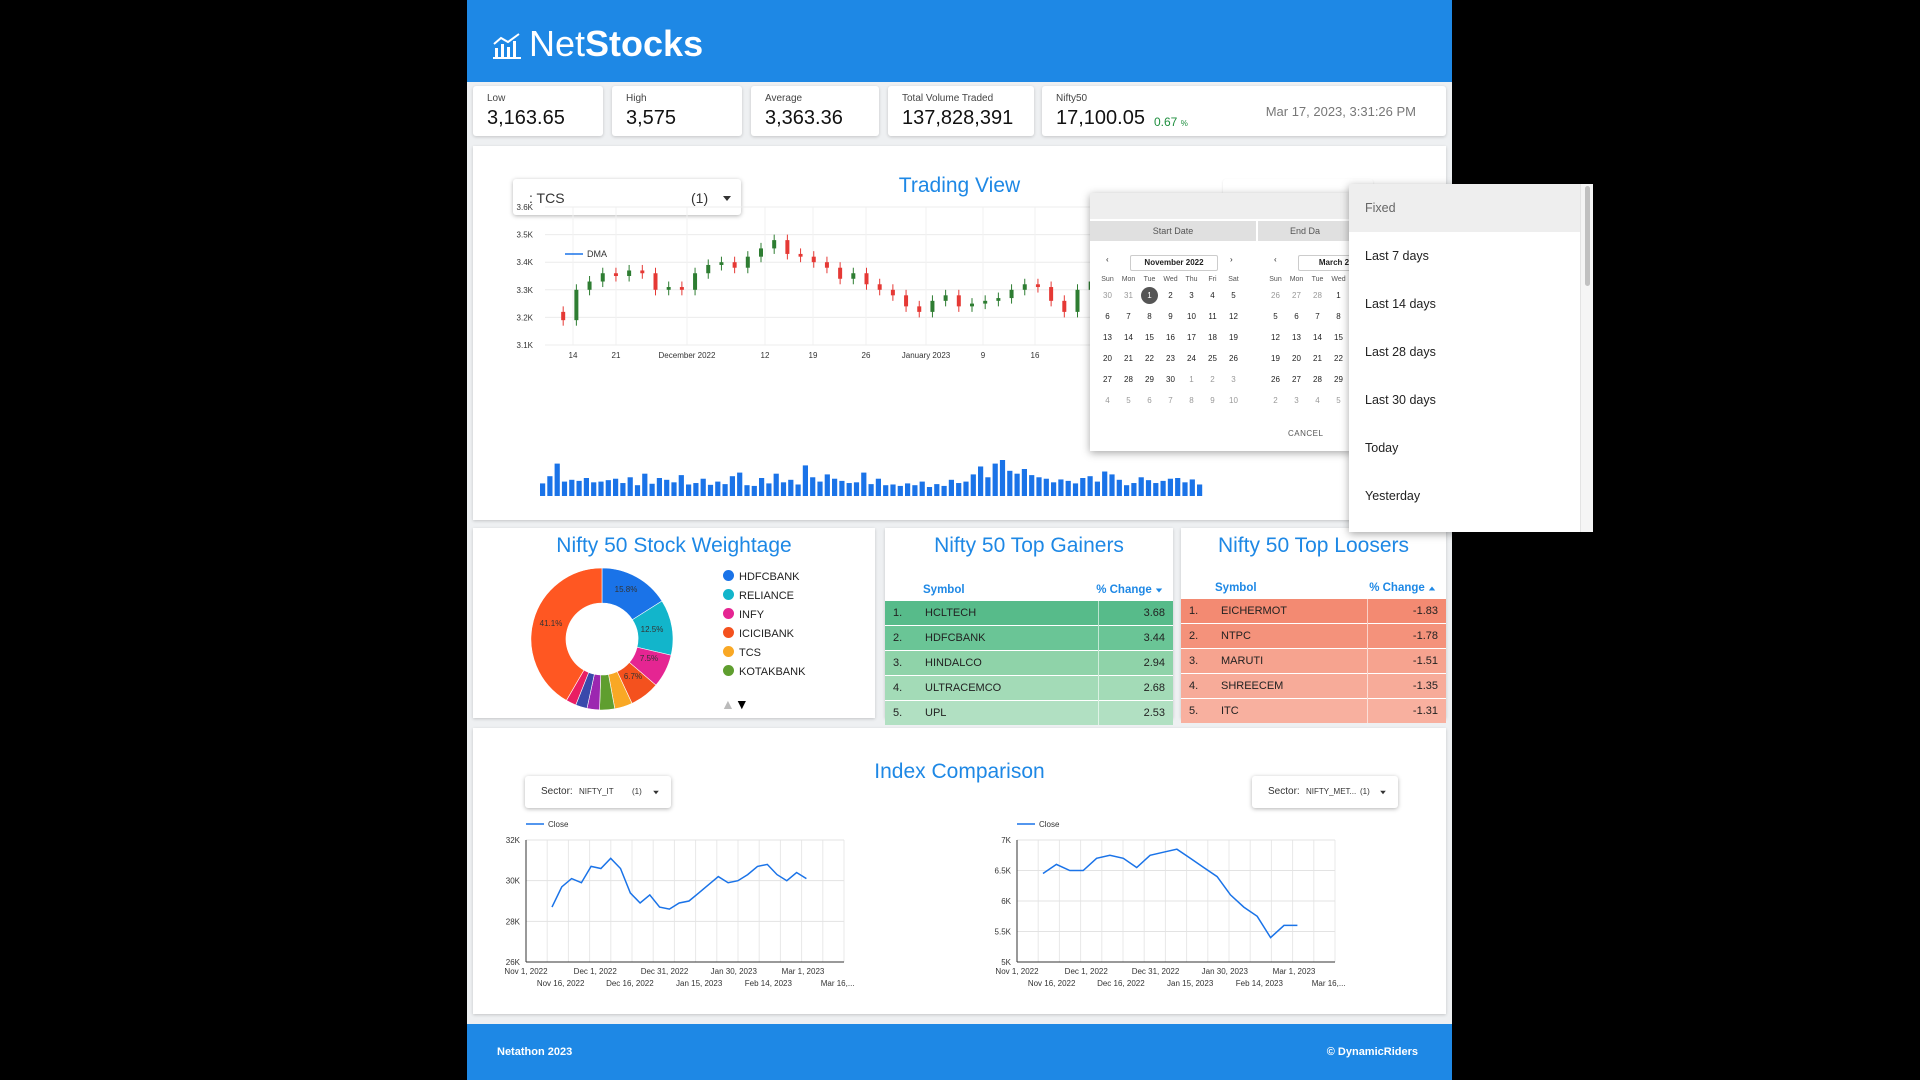 This screenshot has height=1080, width=1920. Describe the element at coordinates (1107, 259) in the screenshot. I see `prev-month-icon: ‹` at that location.